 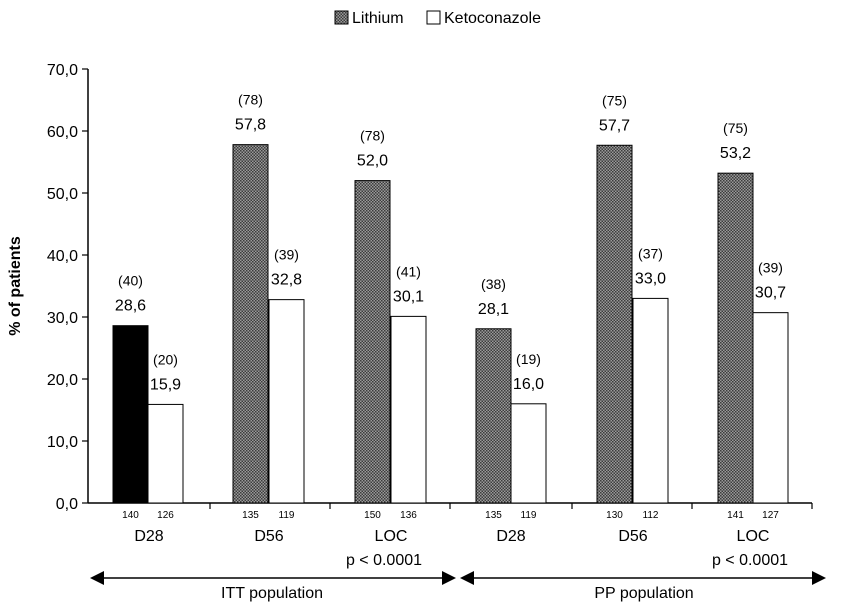 What do you see at coordinates (408, 296) in the screenshot?
I see `value-label-ketoconazole: 30,1` at bounding box center [408, 296].